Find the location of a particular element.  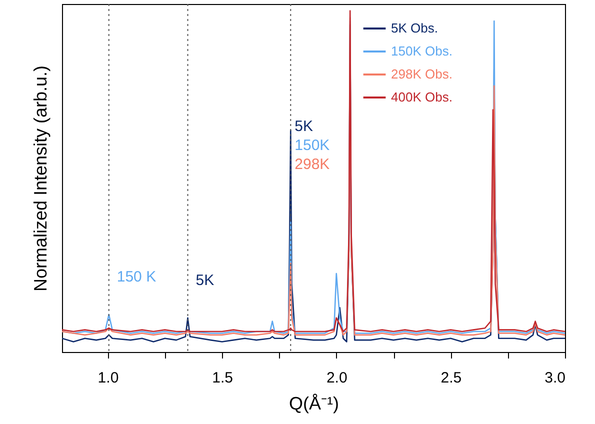

x-tick-label: 1.5 is located at coordinates (222, 378).